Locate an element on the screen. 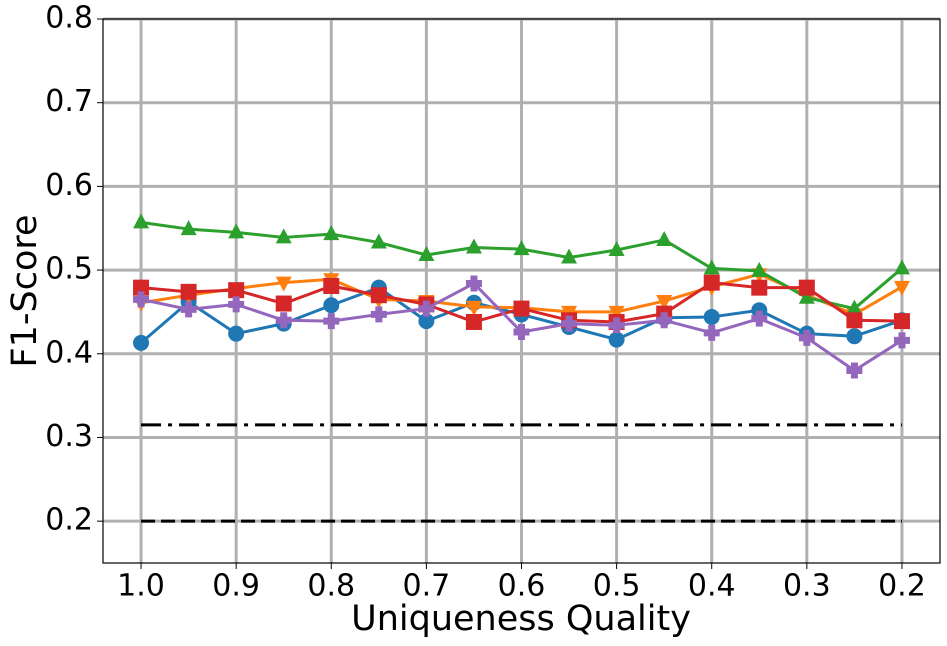  y-tick-label: 0.6 is located at coordinates (69, 185).